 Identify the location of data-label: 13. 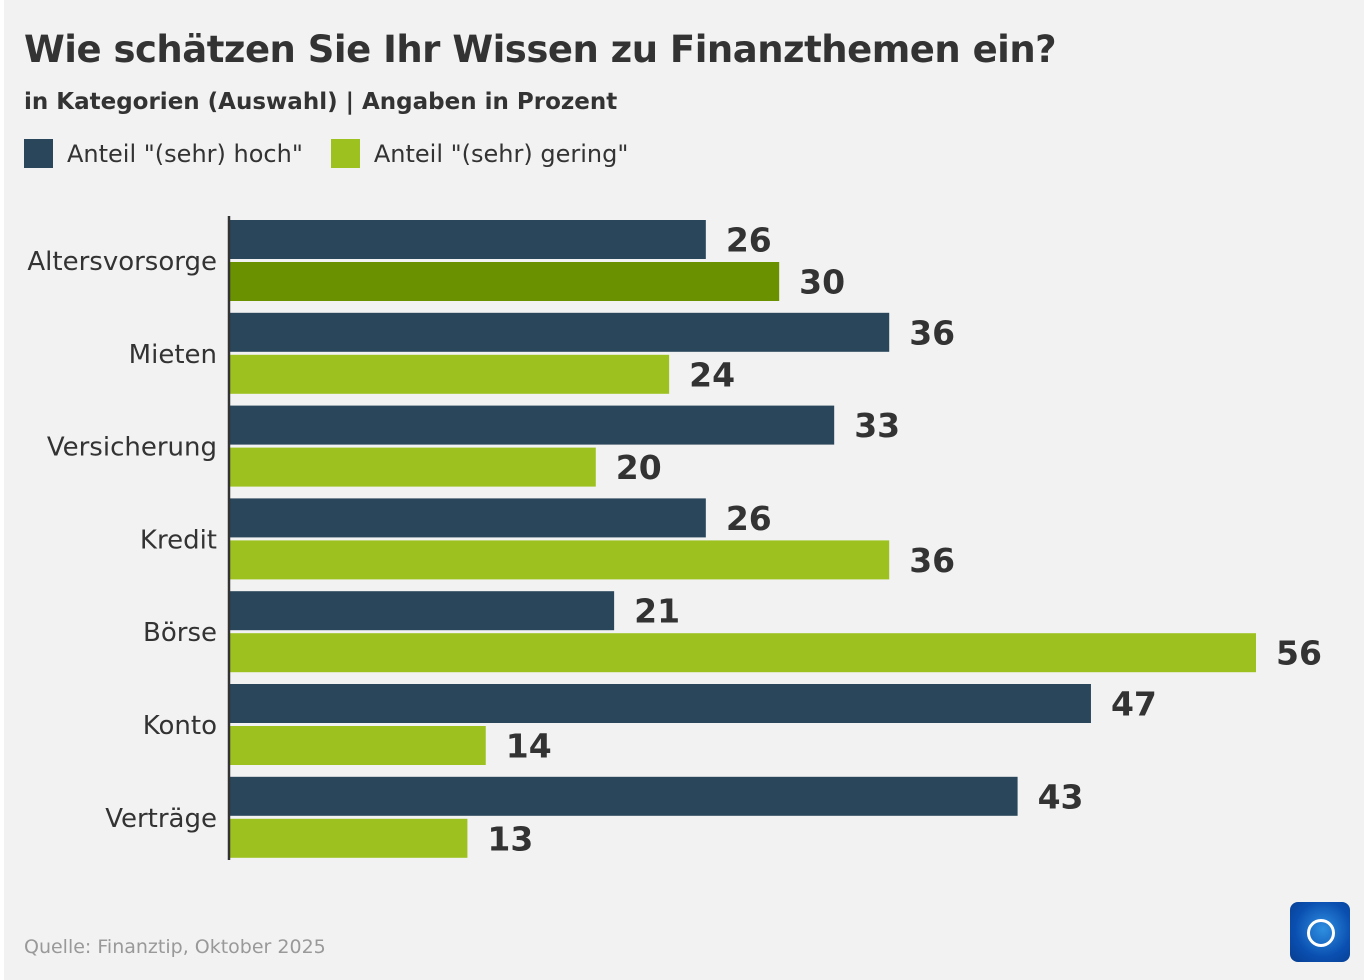
(510, 838).